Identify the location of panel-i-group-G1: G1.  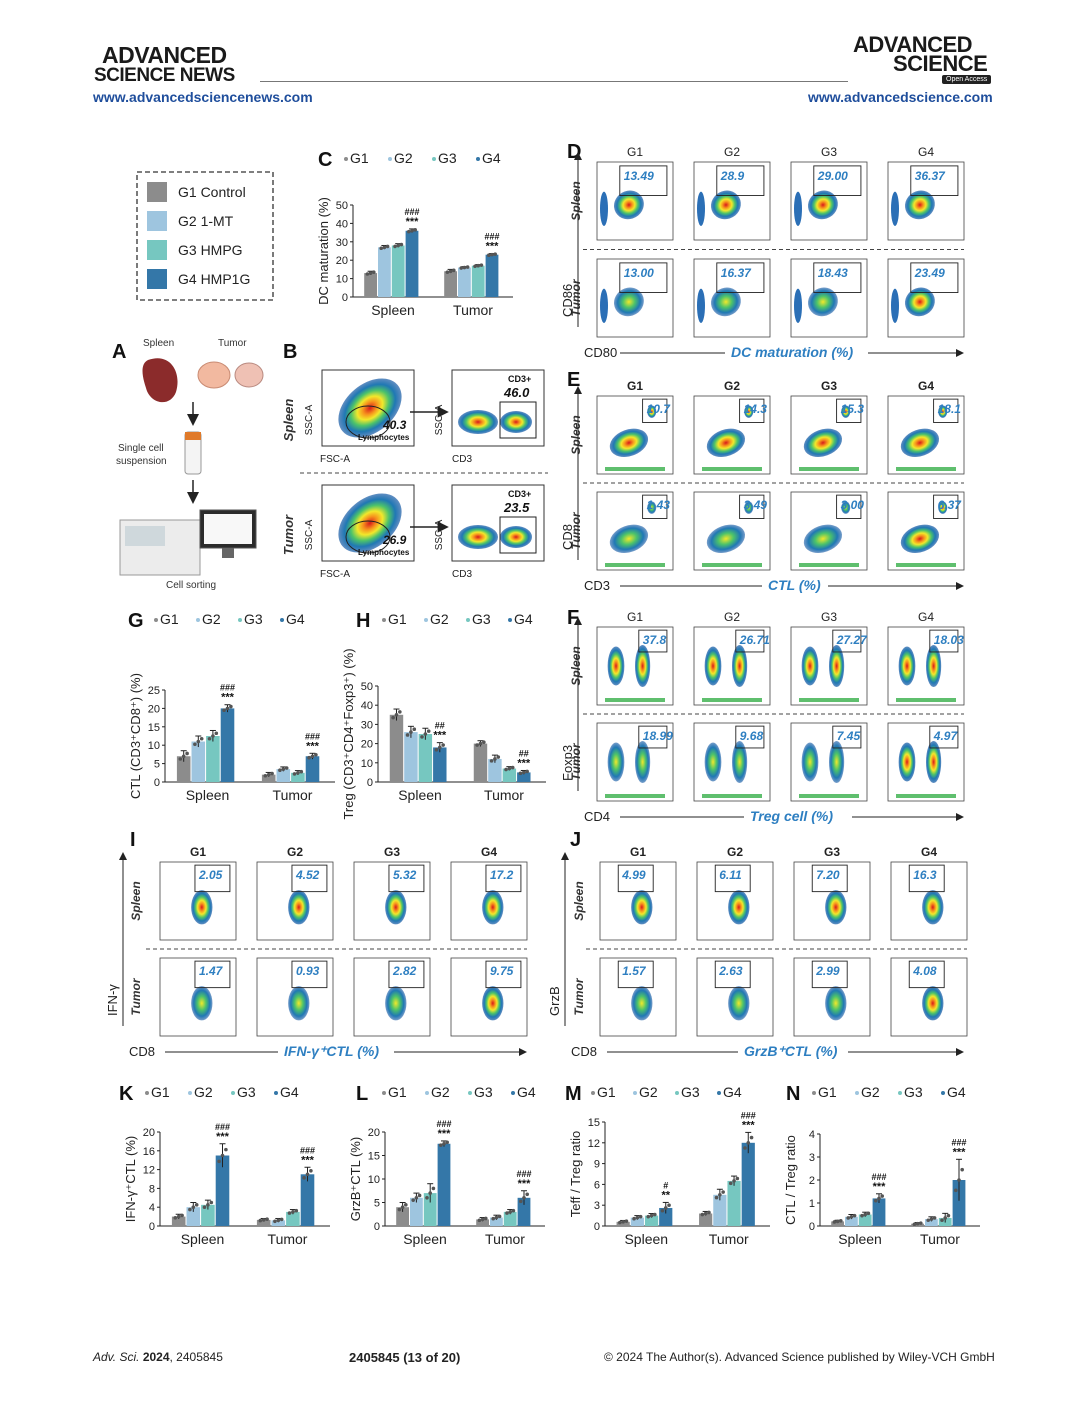
(198, 852).